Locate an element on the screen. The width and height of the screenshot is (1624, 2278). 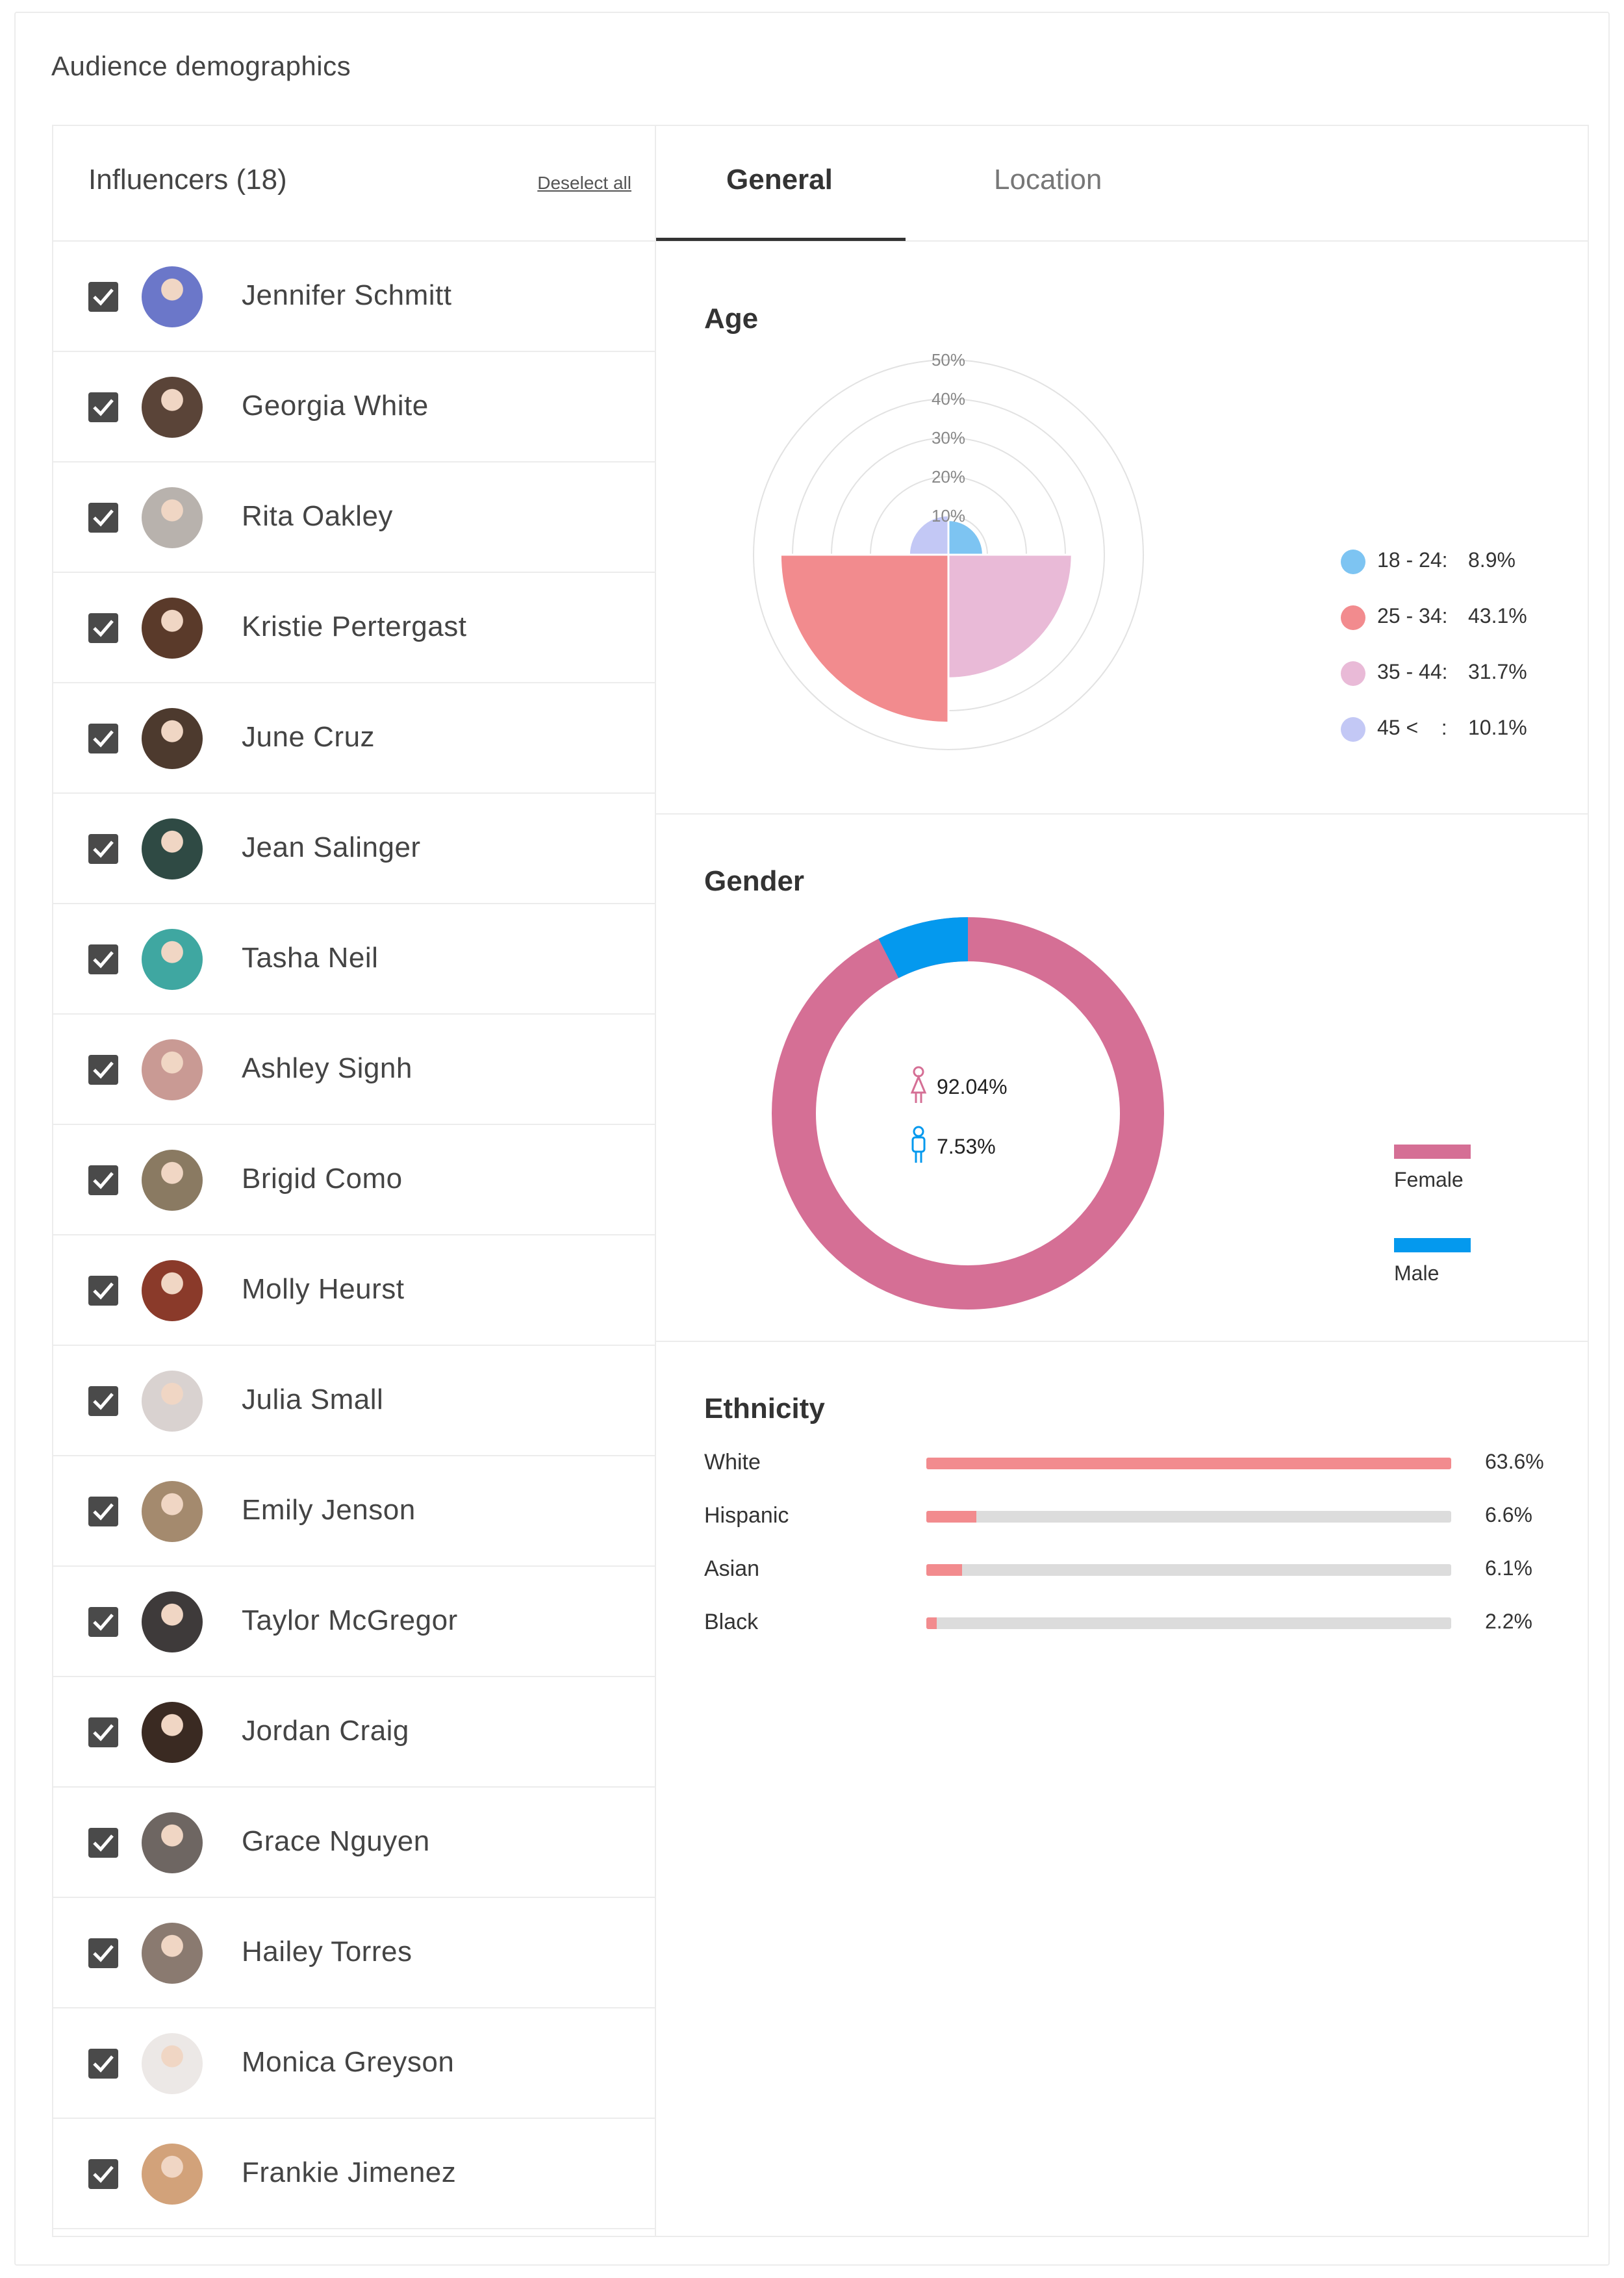
influencer-row: Kristie Pertergast is located at coordinates (354, 628).